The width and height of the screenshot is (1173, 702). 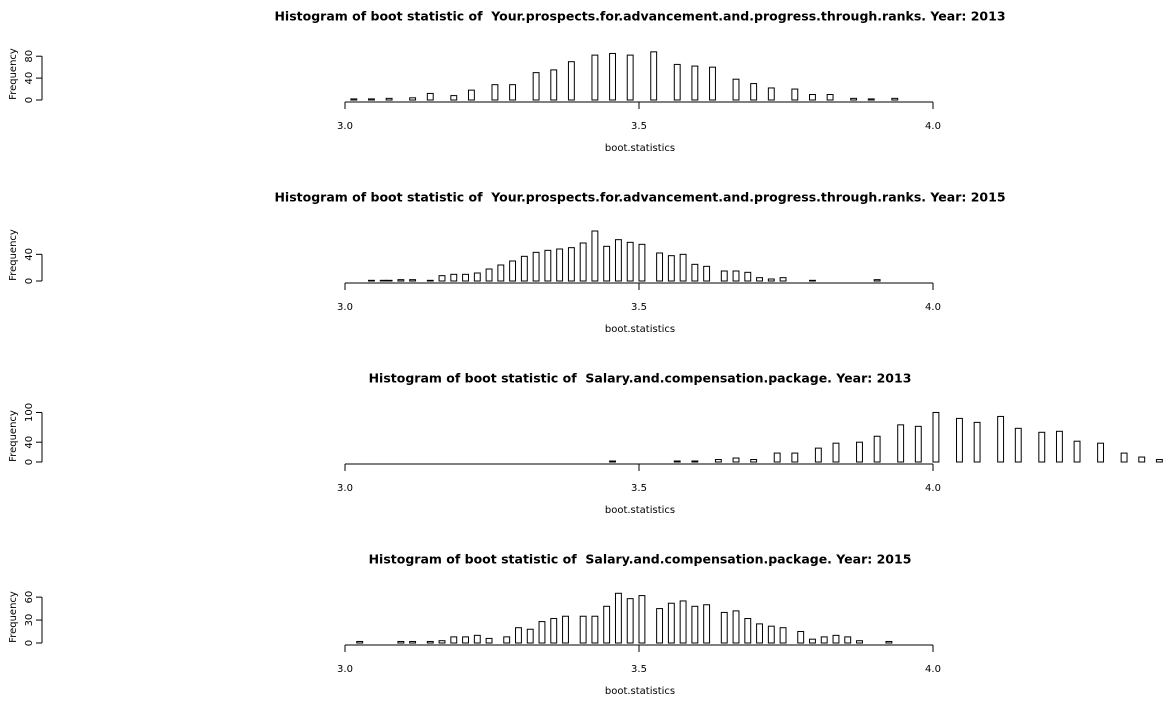 I want to click on y-tick-label: 0, so click(x=29, y=100).